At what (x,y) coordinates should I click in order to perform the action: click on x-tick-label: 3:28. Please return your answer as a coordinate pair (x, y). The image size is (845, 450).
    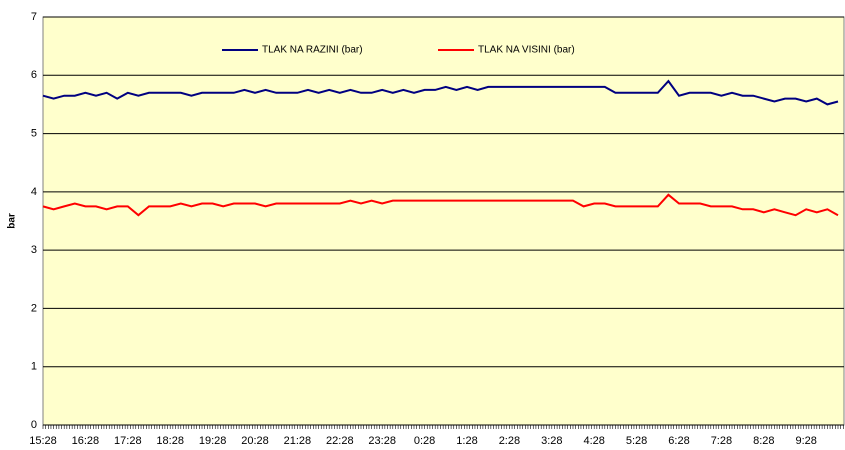
    Looking at the image, I should click on (551, 441).